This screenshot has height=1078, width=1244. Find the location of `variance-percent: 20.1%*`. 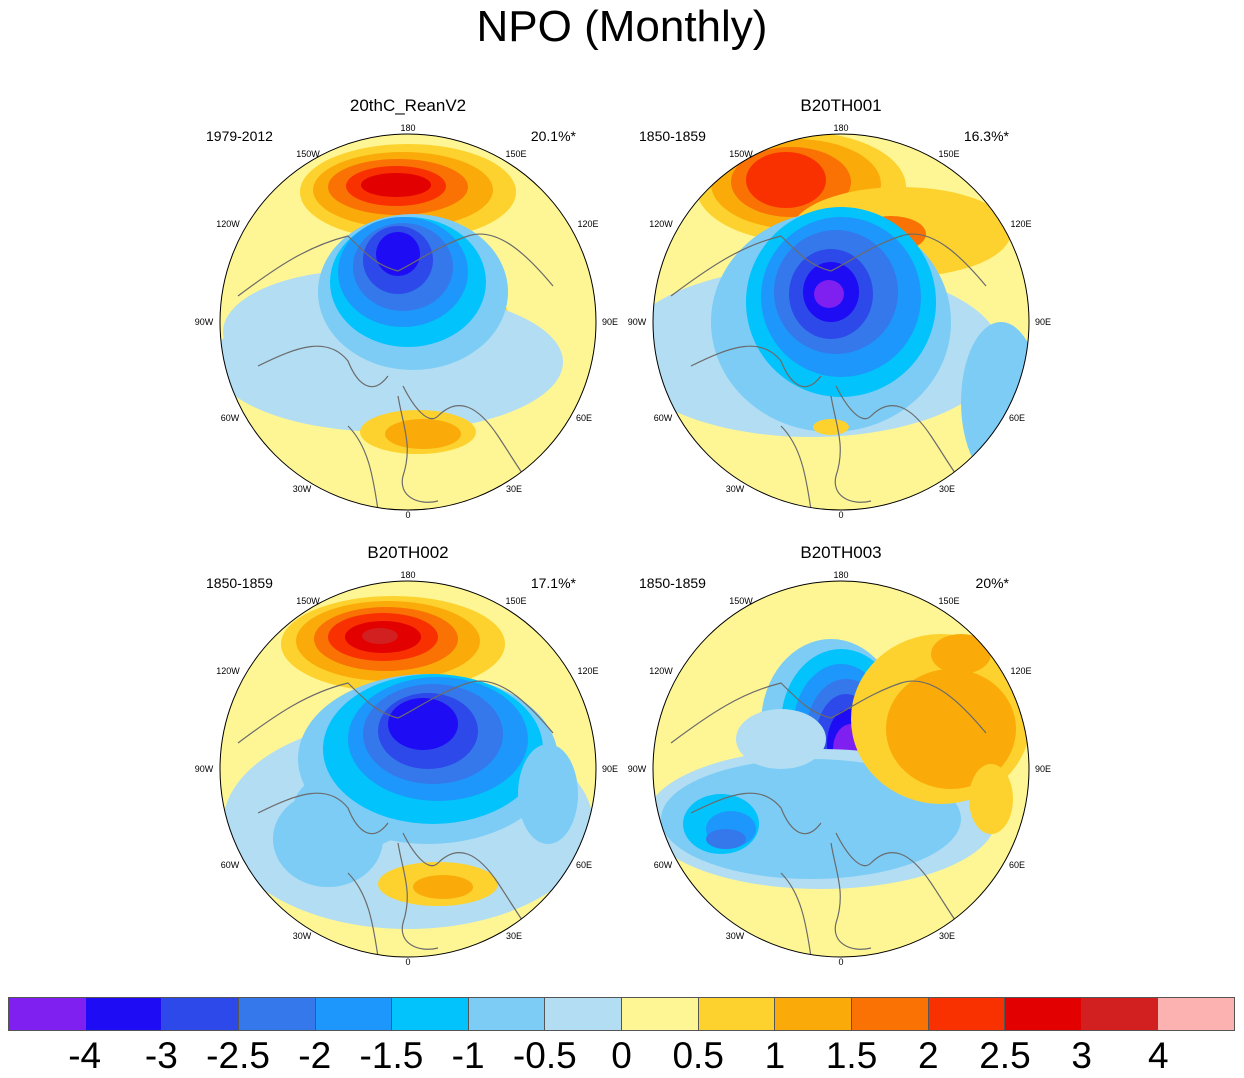

variance-percent: 20.1%* is located at coordinates (553, 136).